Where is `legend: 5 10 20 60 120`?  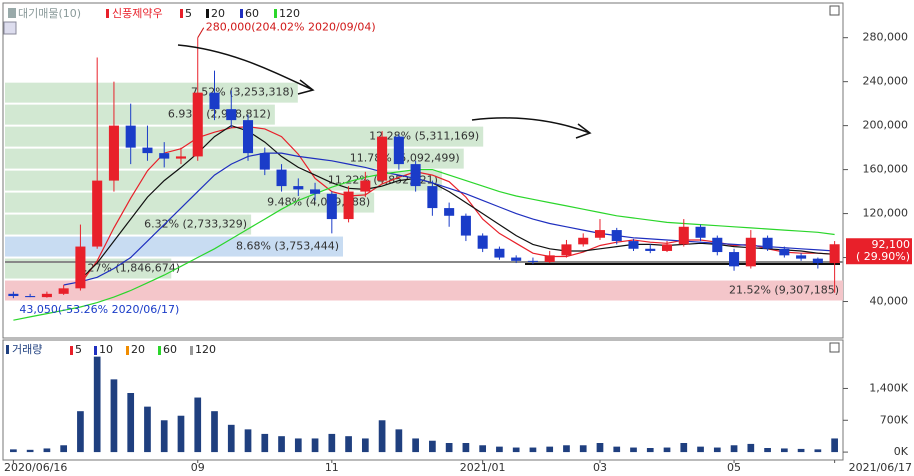 legend: 5 10 20 60 120 is located at coordinates (143, 349).